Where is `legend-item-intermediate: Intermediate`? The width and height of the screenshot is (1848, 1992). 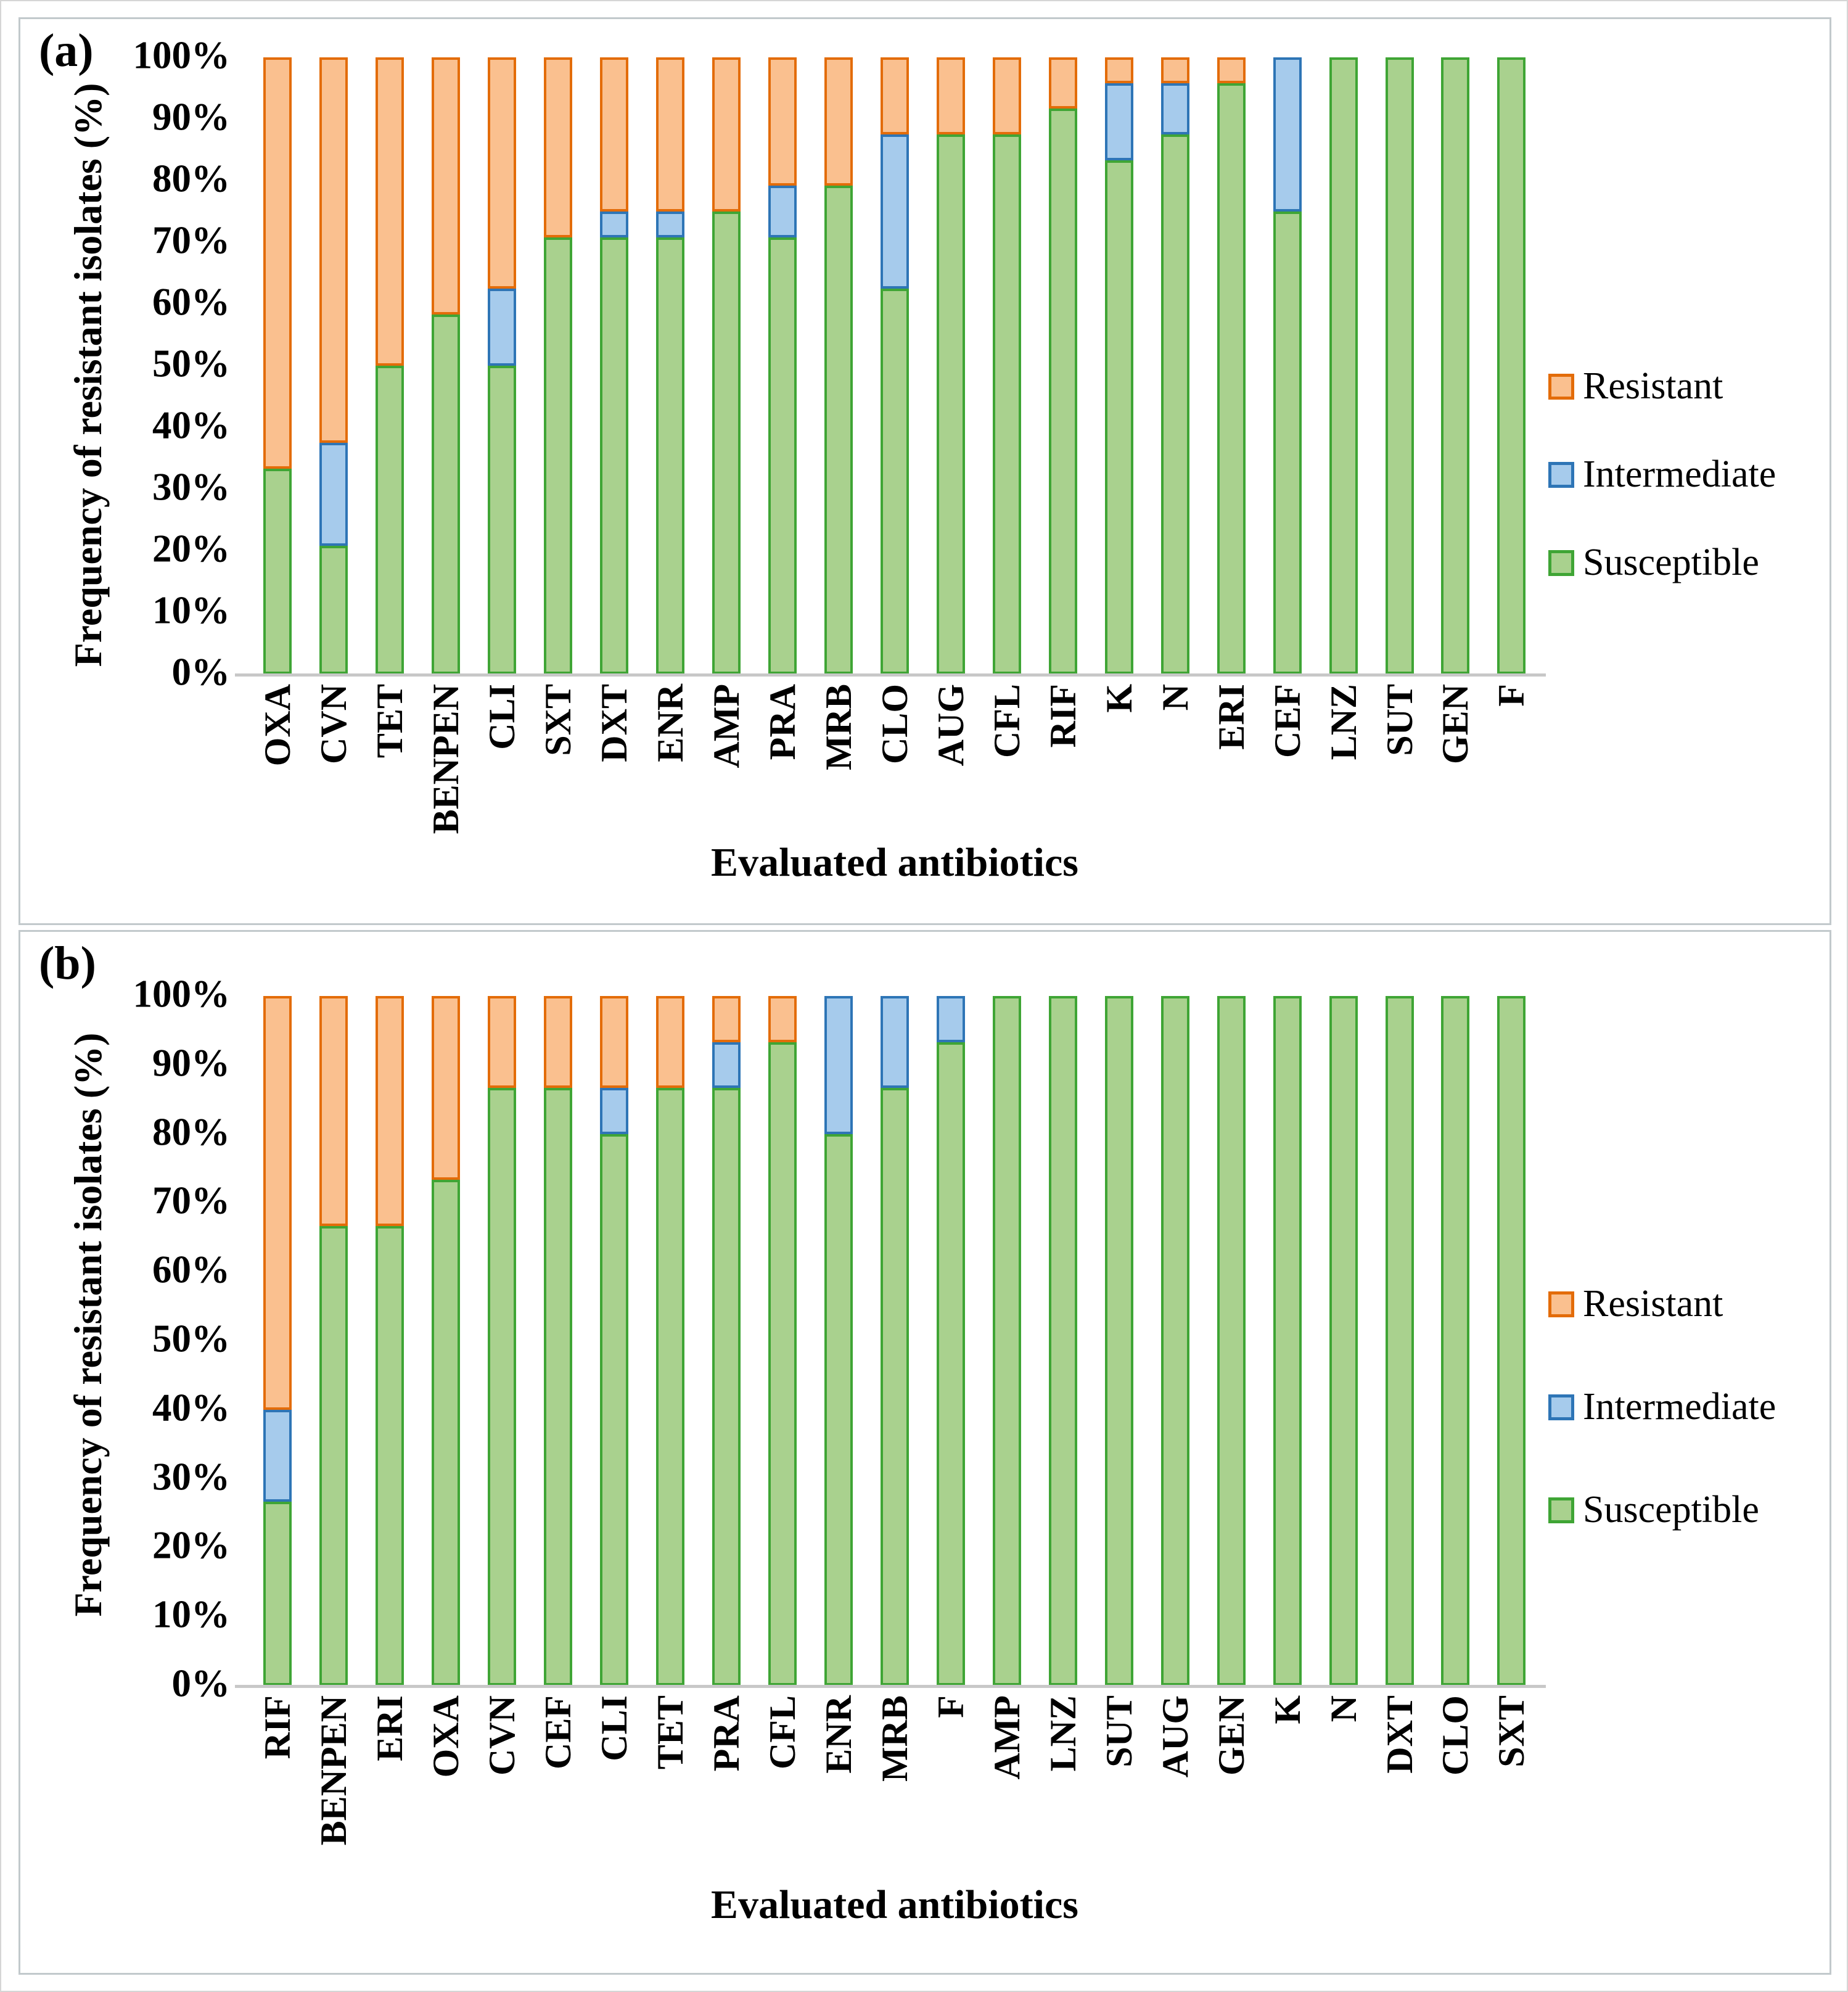 legend-item-intermediate: Intermediate is located at coordinates (1662, 1407).